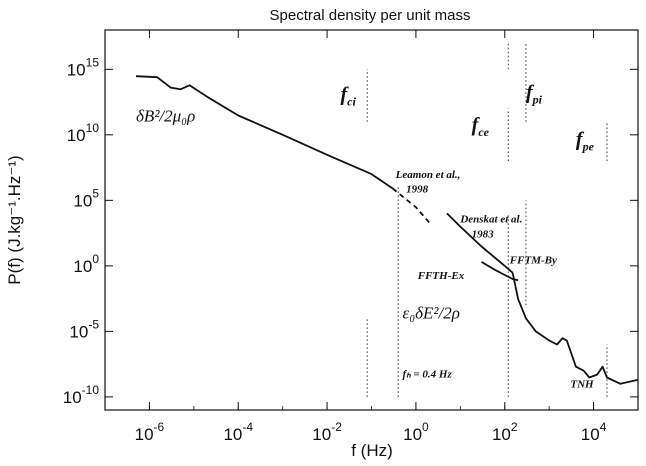  What do you see at coordinates (165, 116) in the screenshot?
I see `annotation-4: δB²/2μ₀ρ` at bounding box center [165, 116].